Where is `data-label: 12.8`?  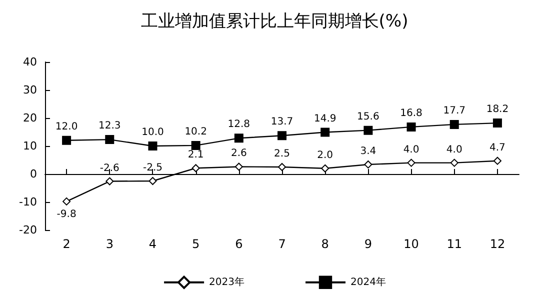 data-label: 12.8 is located at coordinates (239, 124).